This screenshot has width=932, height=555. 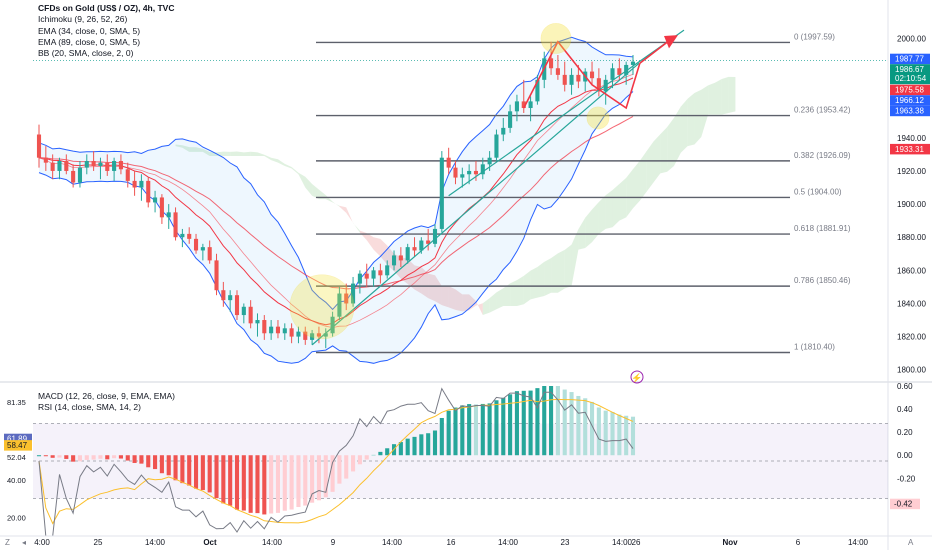 I want to click on ema34-label: EMA (34, close, 0, SMA, 5), so click(x=89, y=30).